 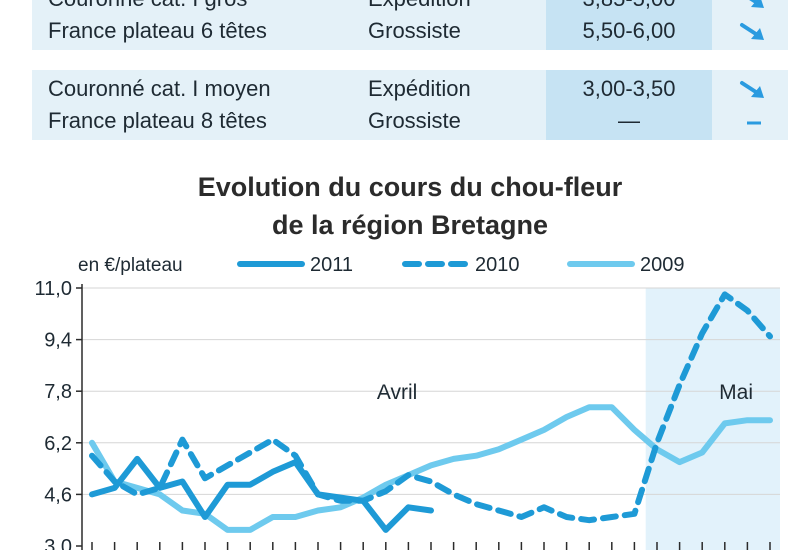 What do you see at coordinates (53, 289) in the screenshot?
I see `y-tick-label: 11,0` at bounding box center [53, 289].